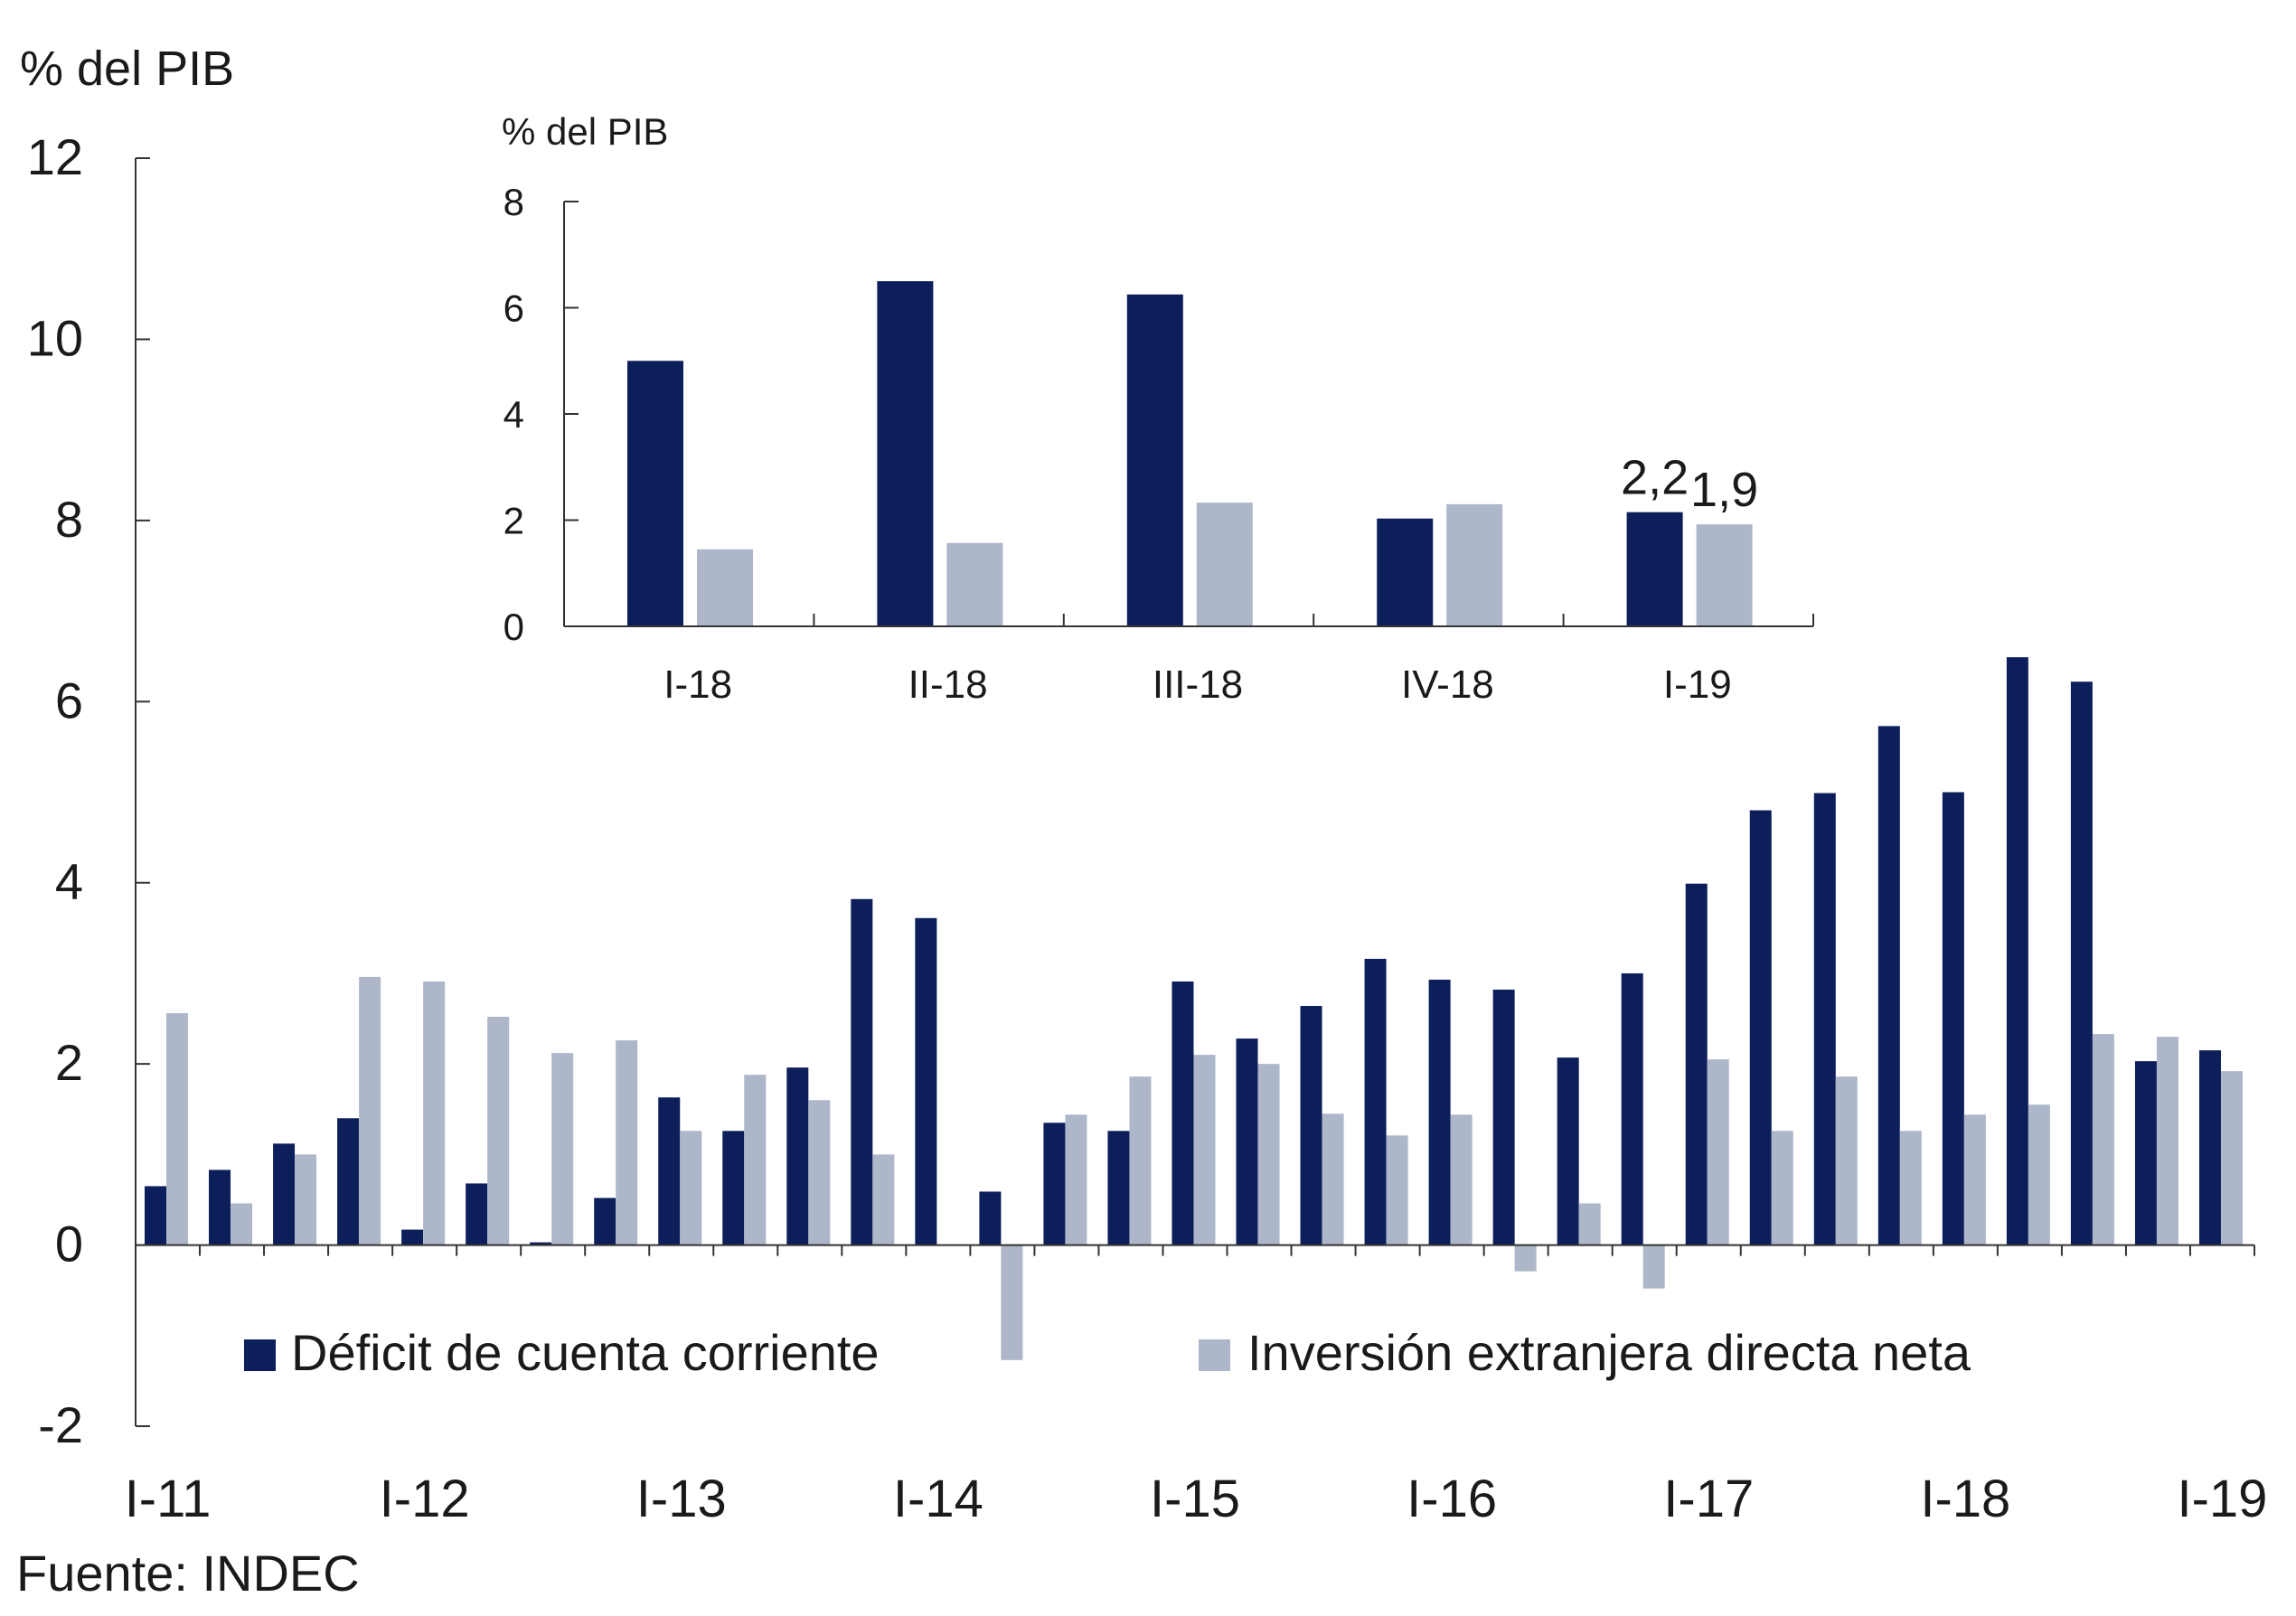  Describe the element at coordinates (69, 700) in the screenshot. I see `main-y-tick-label: 6` at that location.